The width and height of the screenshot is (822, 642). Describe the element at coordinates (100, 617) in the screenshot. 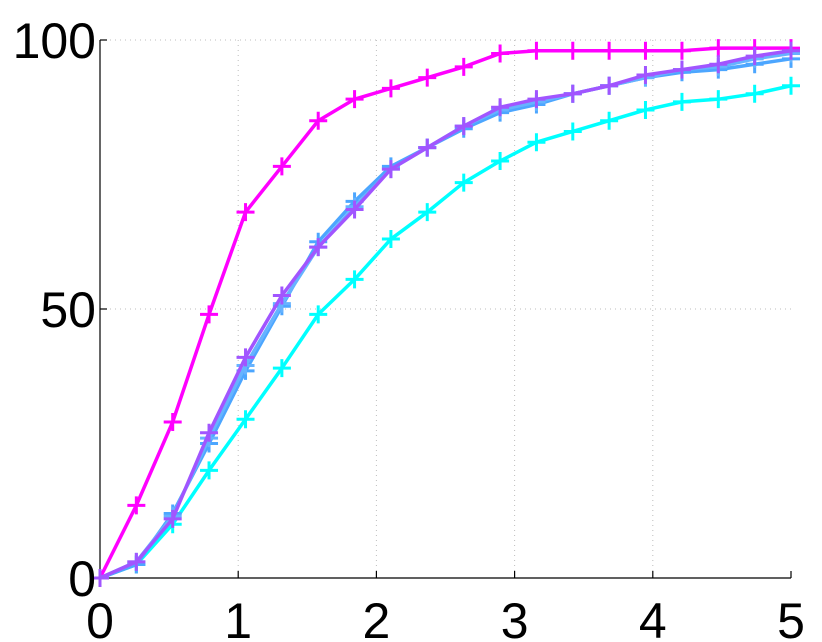

I see `x-tick-label: 0` at that location.